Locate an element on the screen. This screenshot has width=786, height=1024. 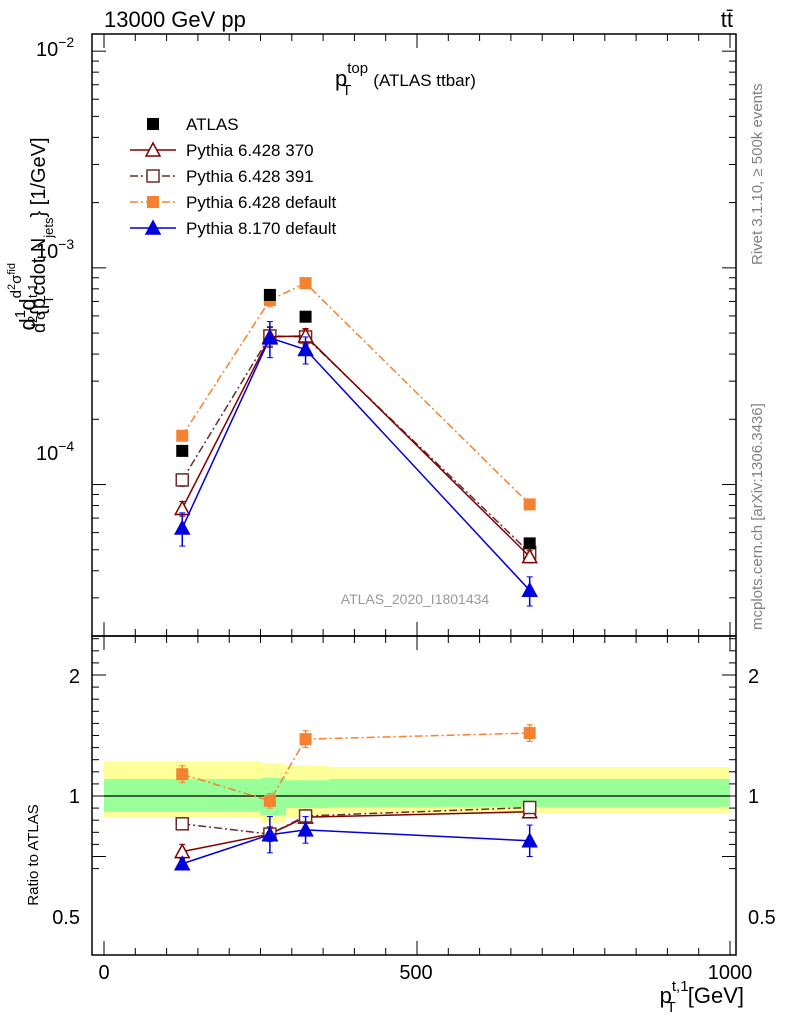
main-y-label-text: d1 σdd2σfidd2{pt,1Tcdot Njets} [1/GeV] is located at coordinates (31, 235).